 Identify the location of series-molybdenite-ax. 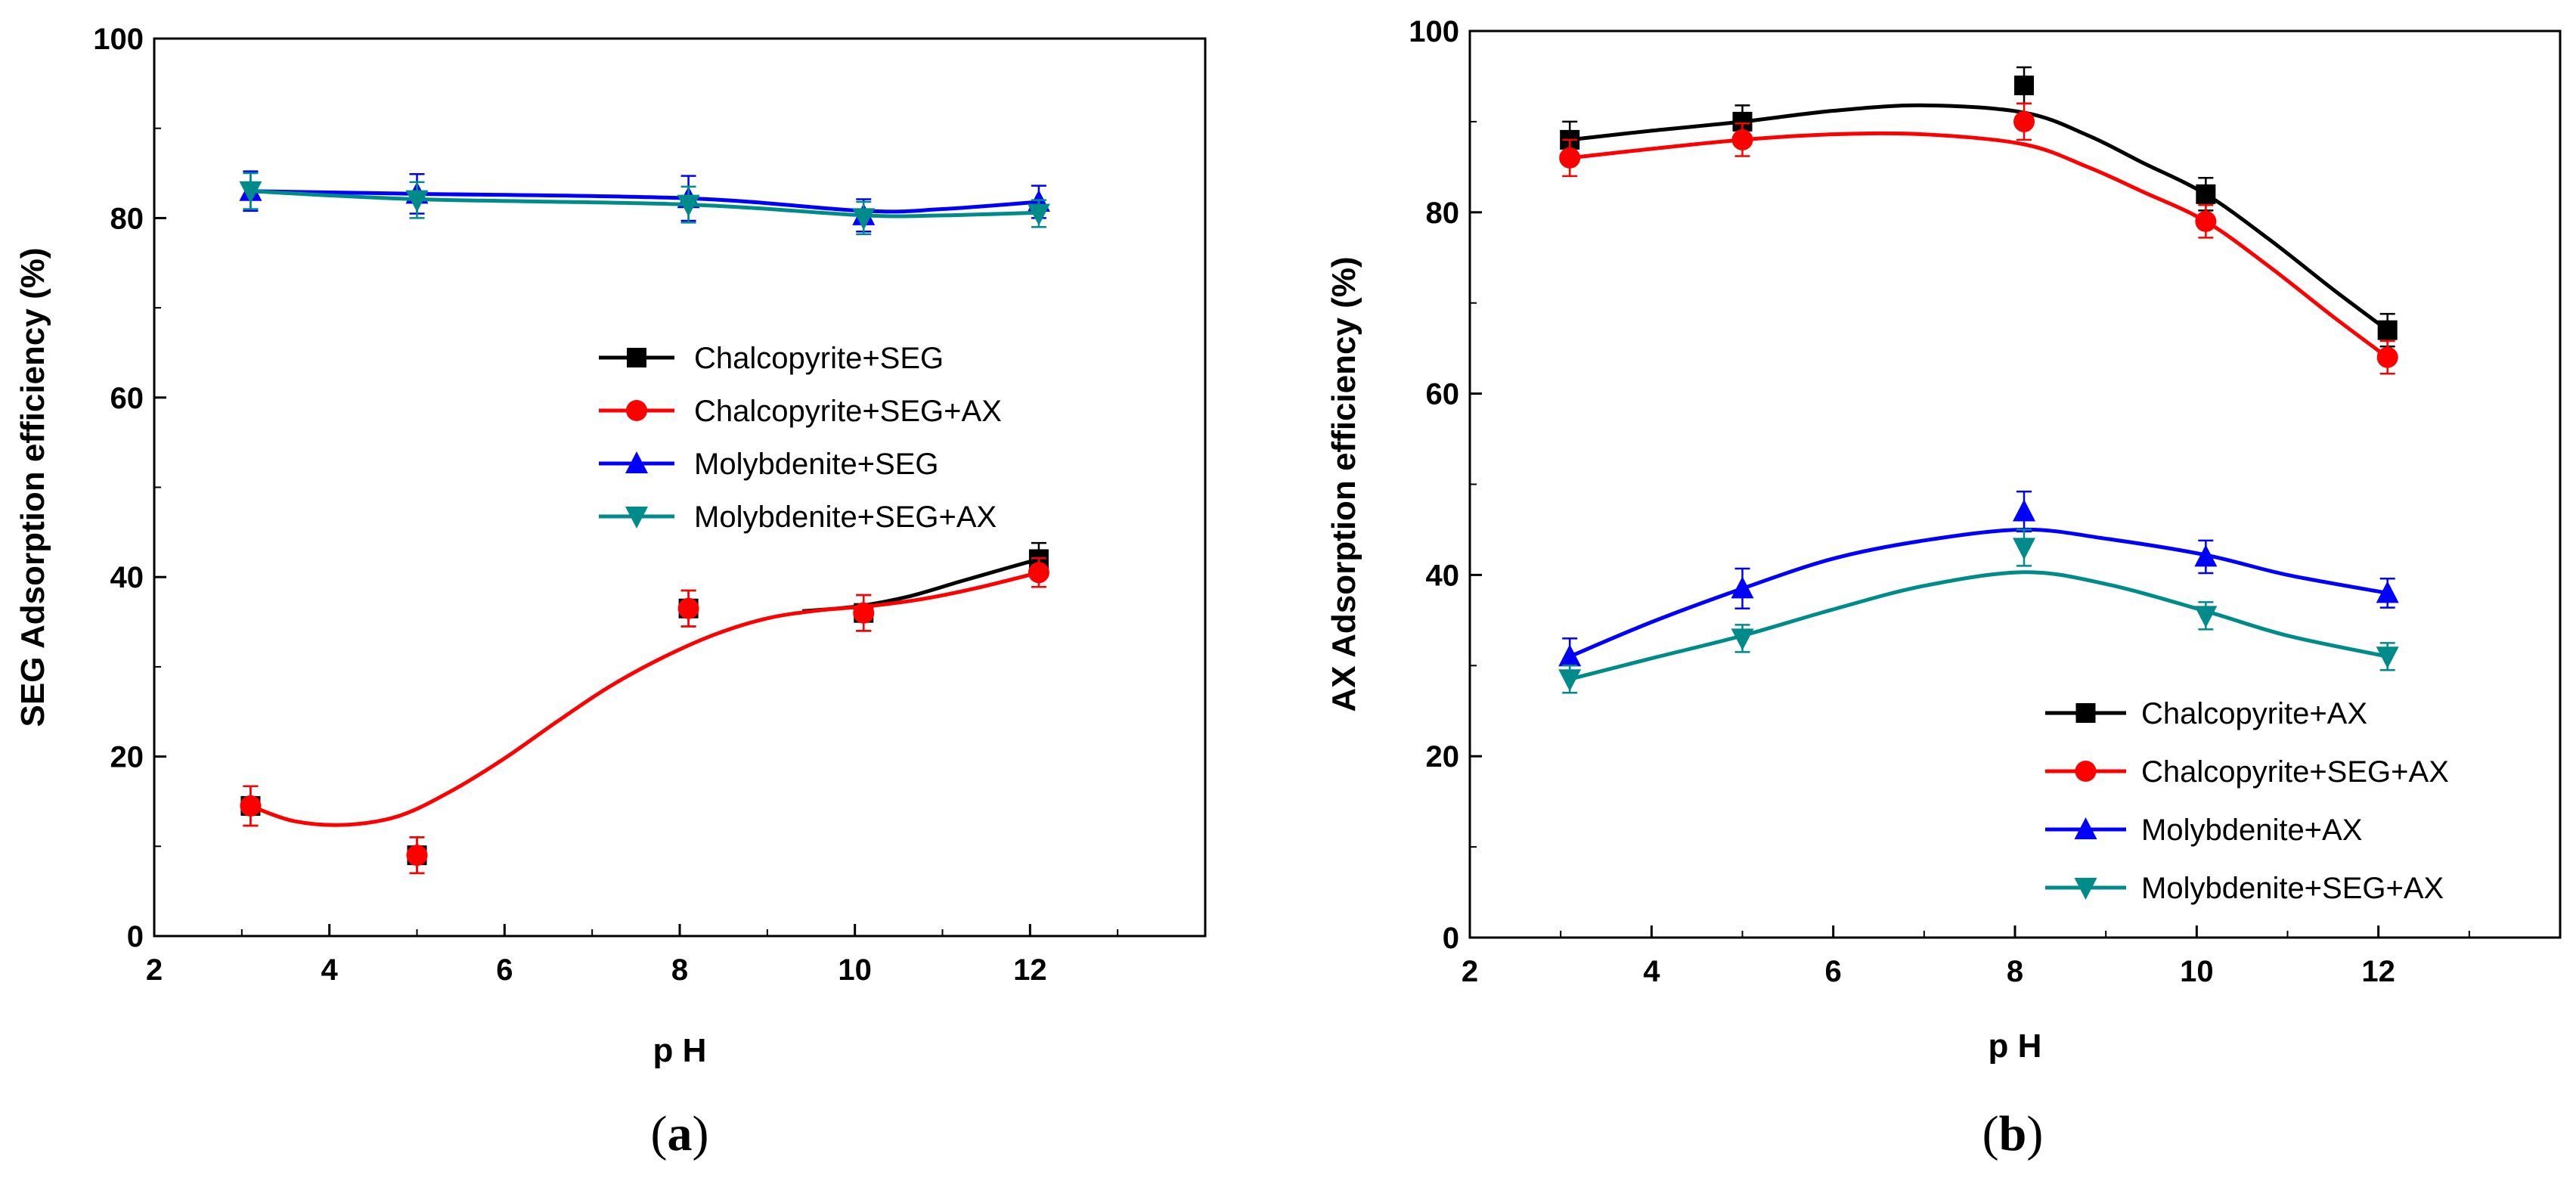
(1978, 583).